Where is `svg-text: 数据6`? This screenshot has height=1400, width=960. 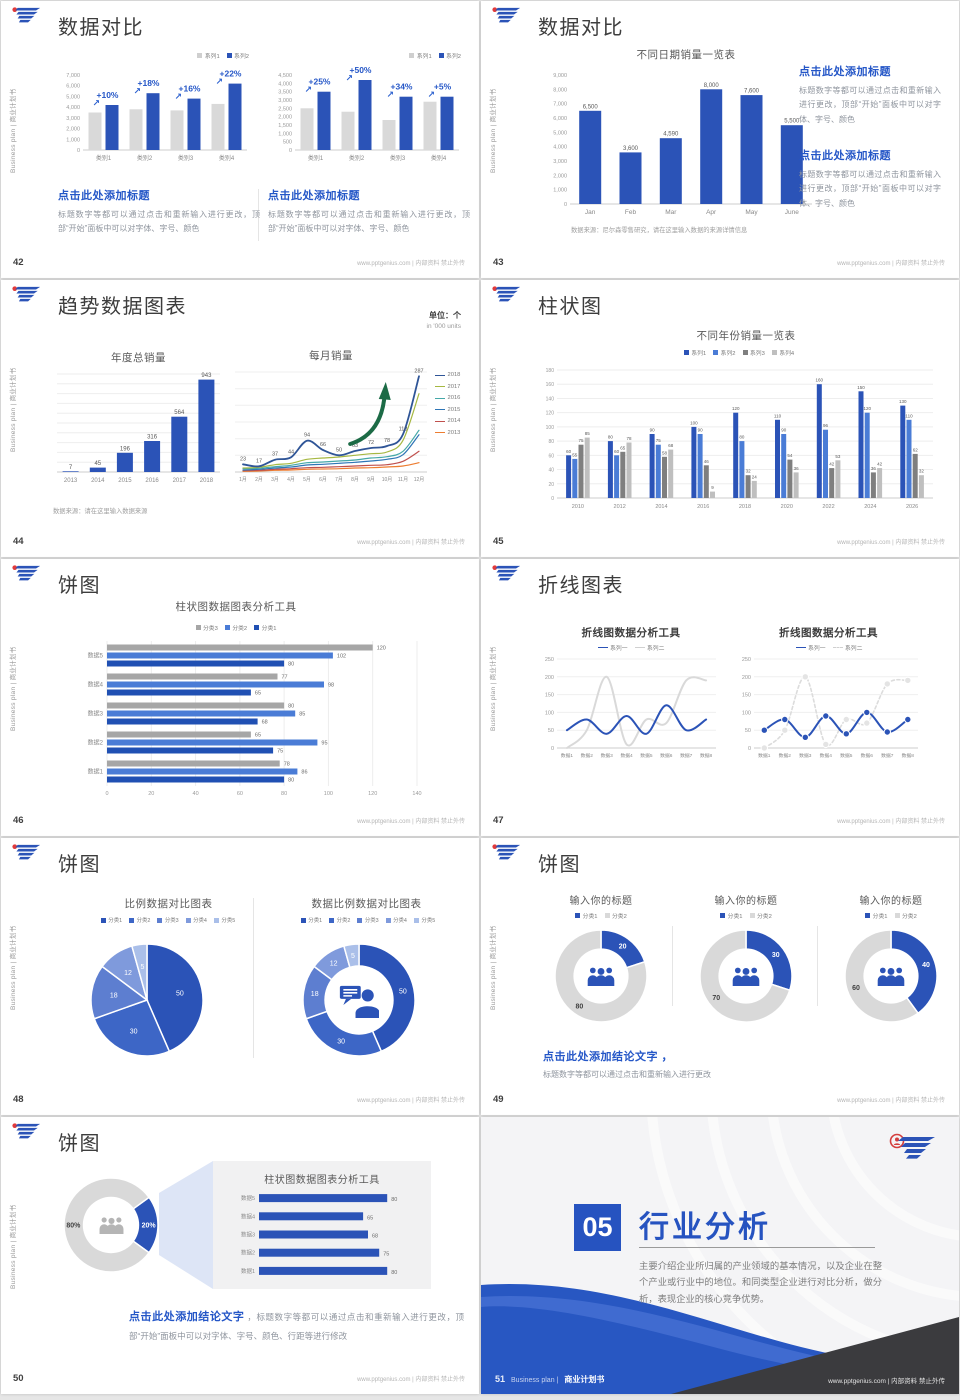
svg-text: 数据6 is located at coordinates (867, 755).